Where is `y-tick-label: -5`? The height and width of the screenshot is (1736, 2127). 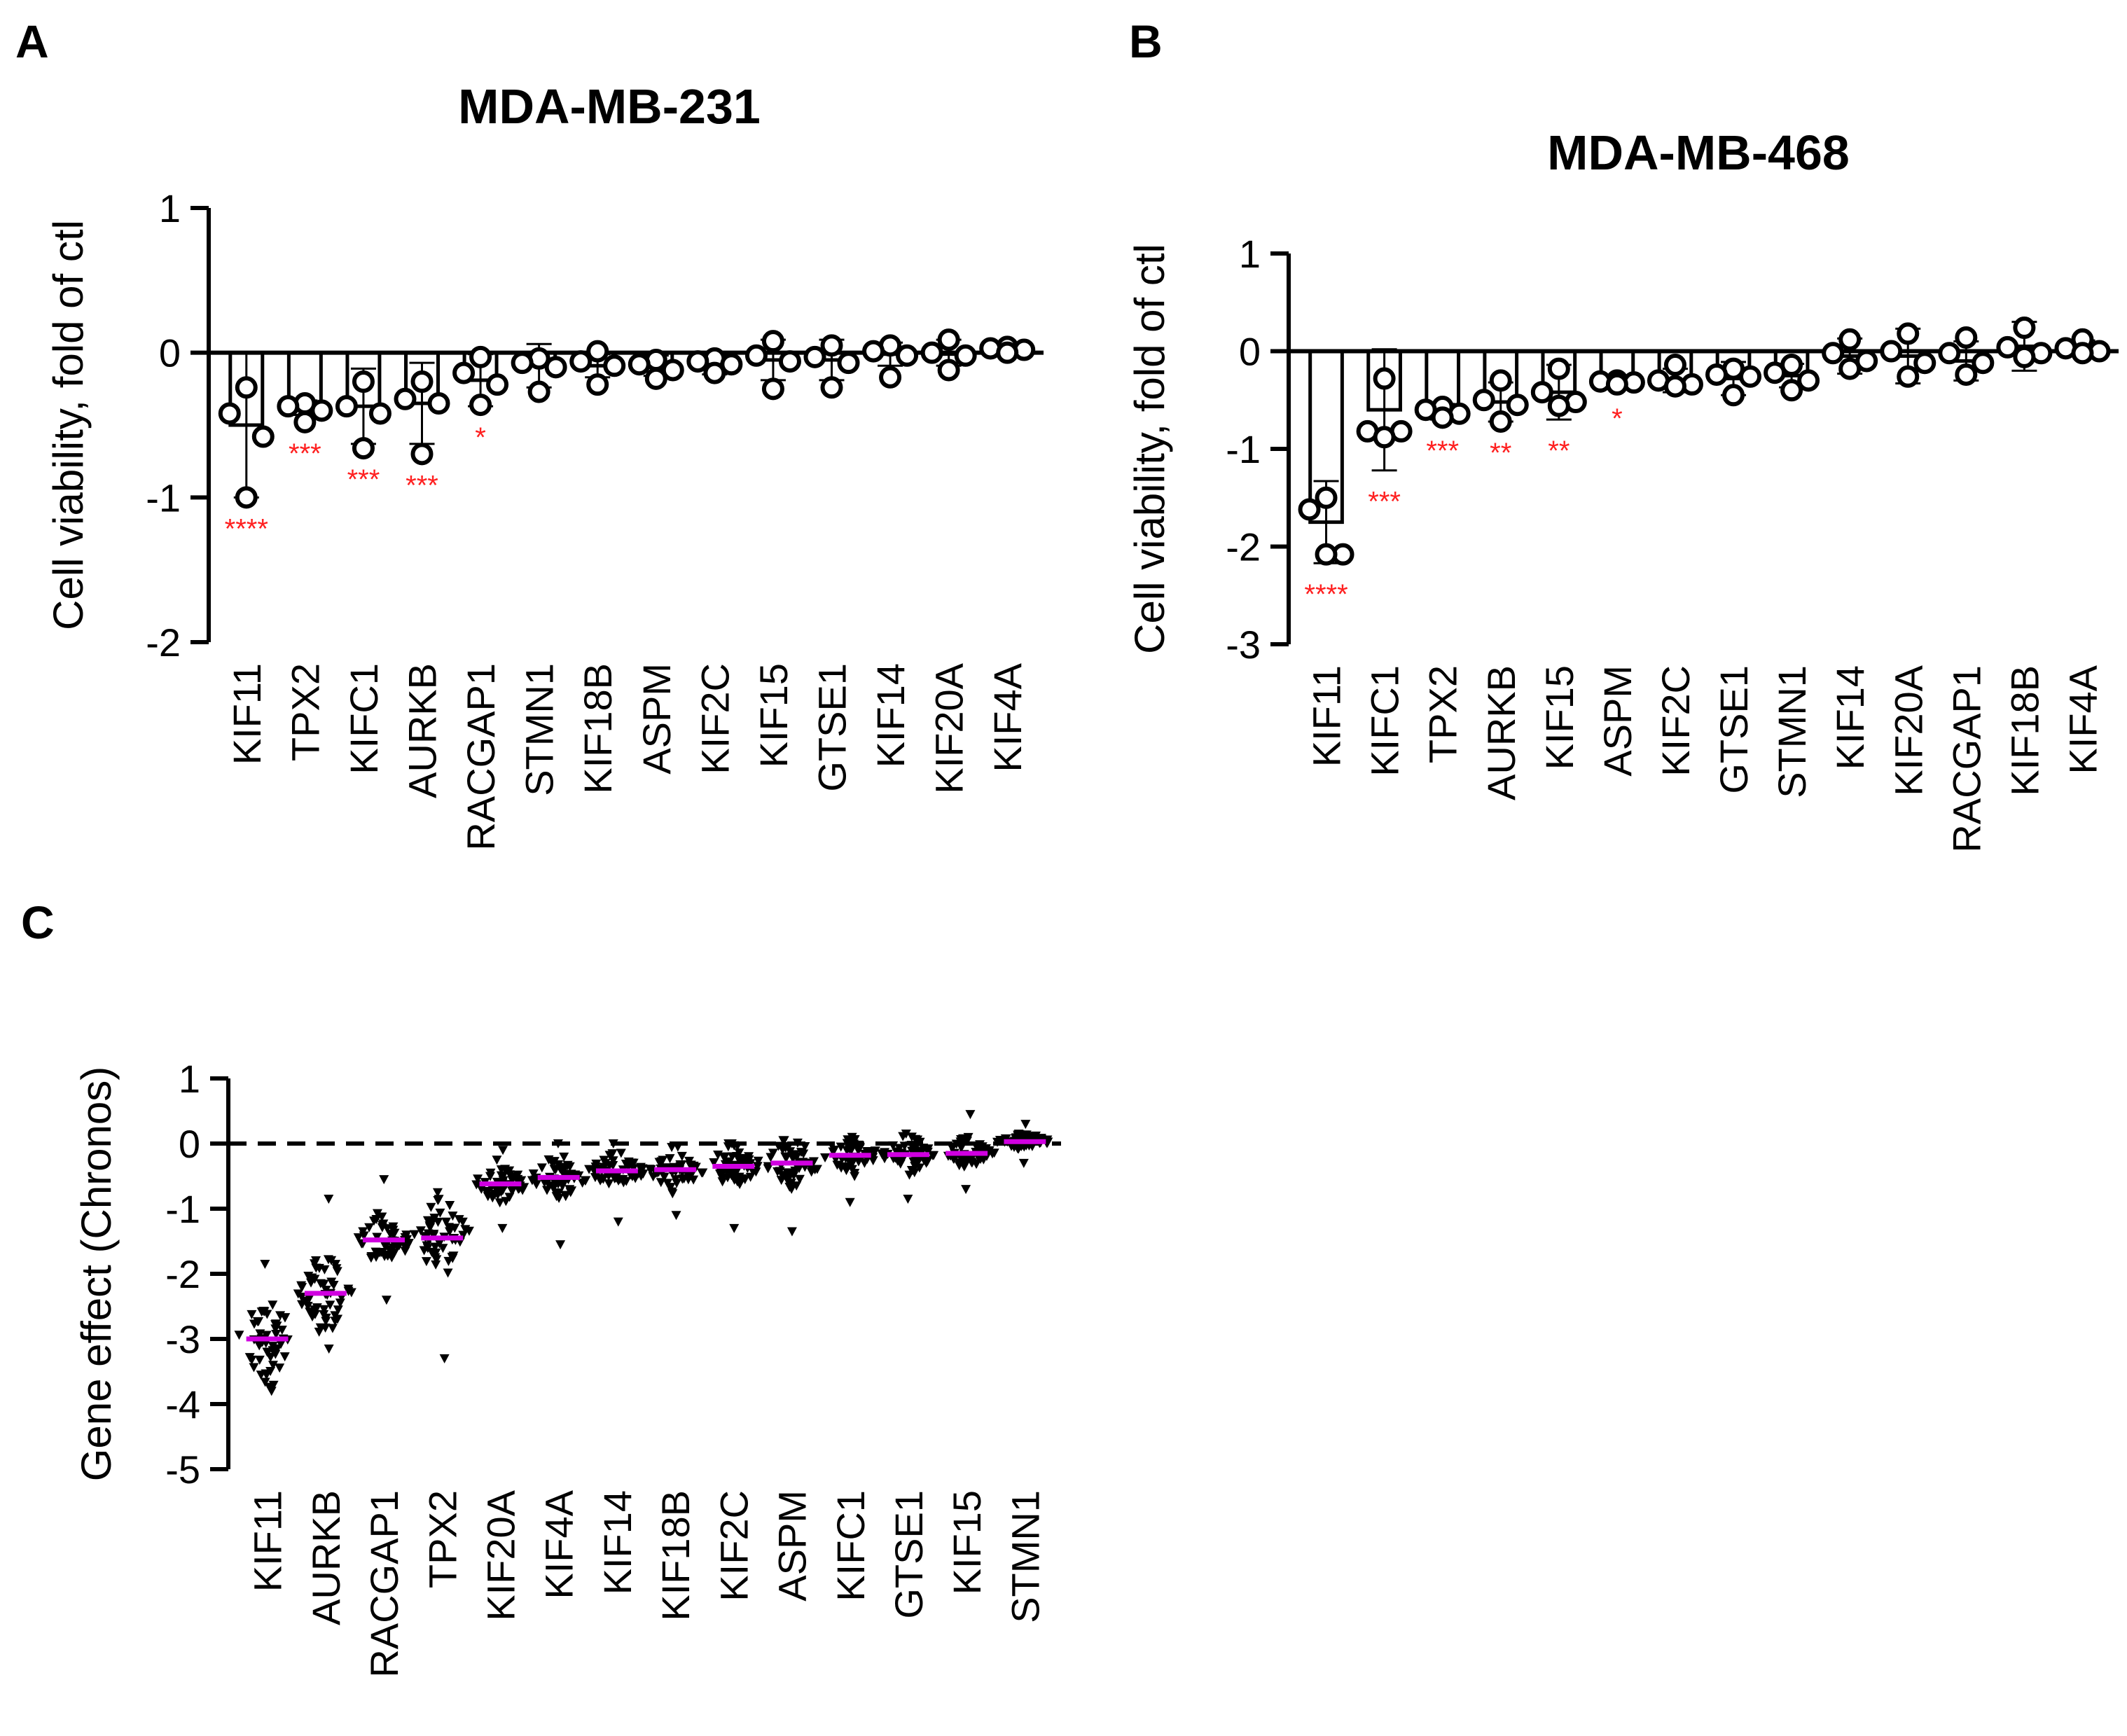
y-tick-label: -5 is located at coordinates (182, 1470).